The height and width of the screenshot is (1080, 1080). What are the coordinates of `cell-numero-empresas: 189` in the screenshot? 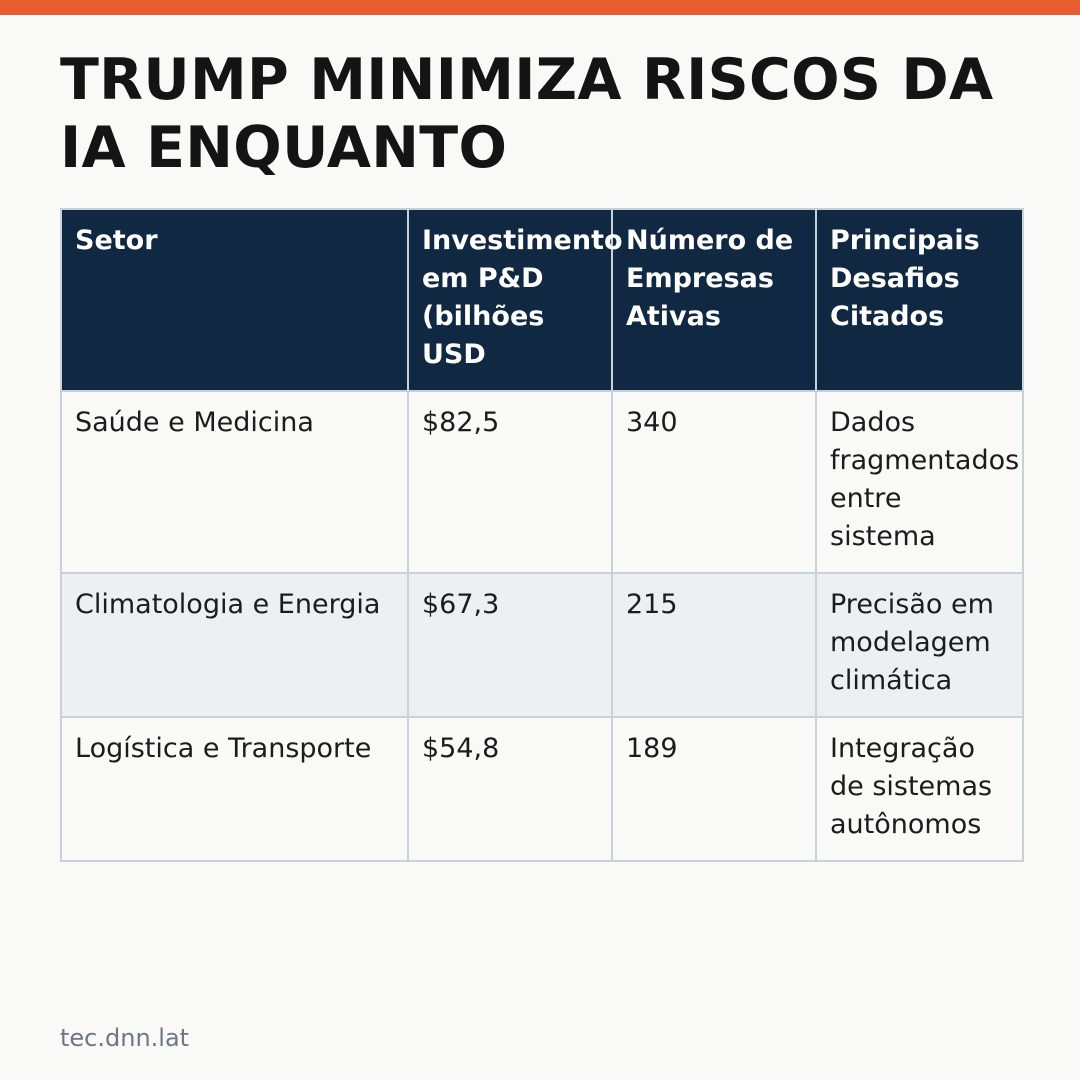 It's located at (714, 789).